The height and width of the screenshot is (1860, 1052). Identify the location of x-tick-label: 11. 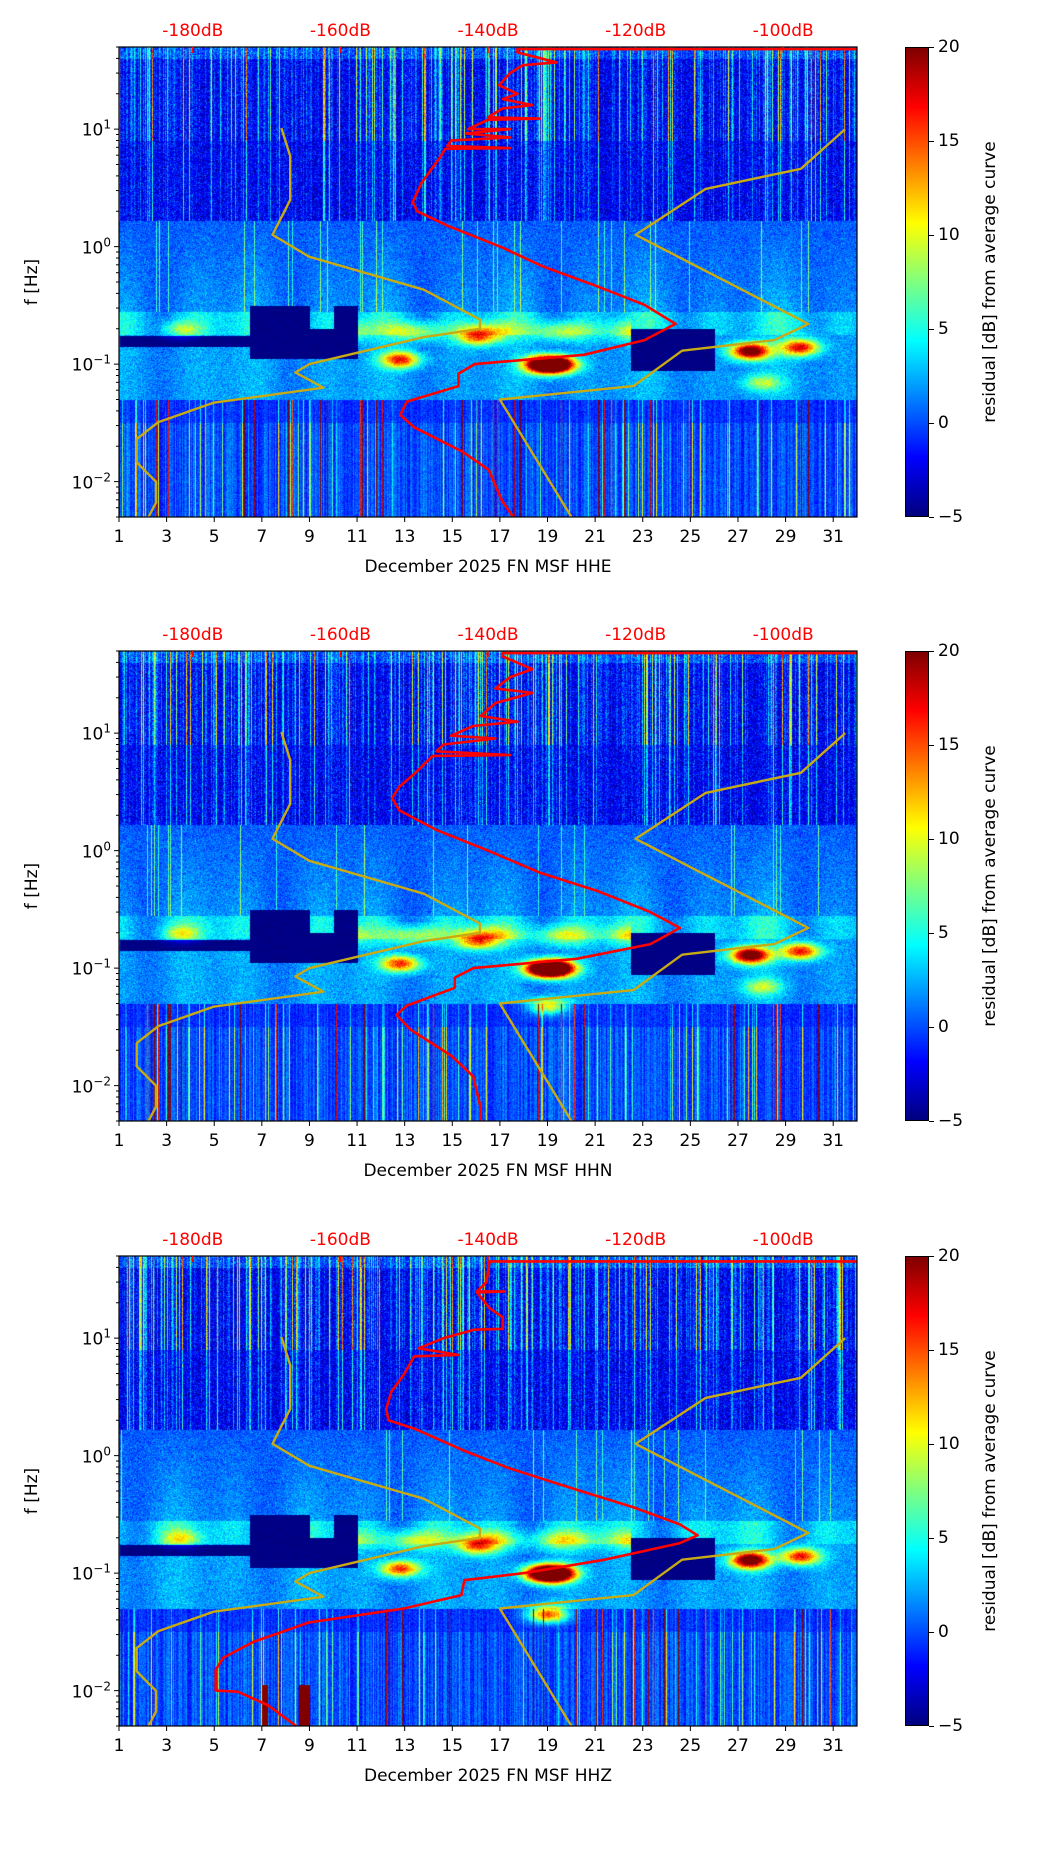
(357, 537).